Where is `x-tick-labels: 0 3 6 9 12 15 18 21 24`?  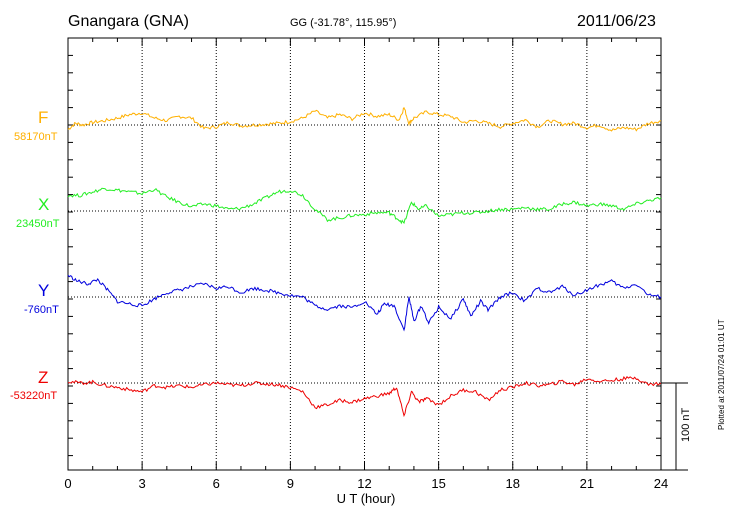 x-tick-labels: 0 3 6 9 12 15 18 21 24 is located at coordinates (366, 483).